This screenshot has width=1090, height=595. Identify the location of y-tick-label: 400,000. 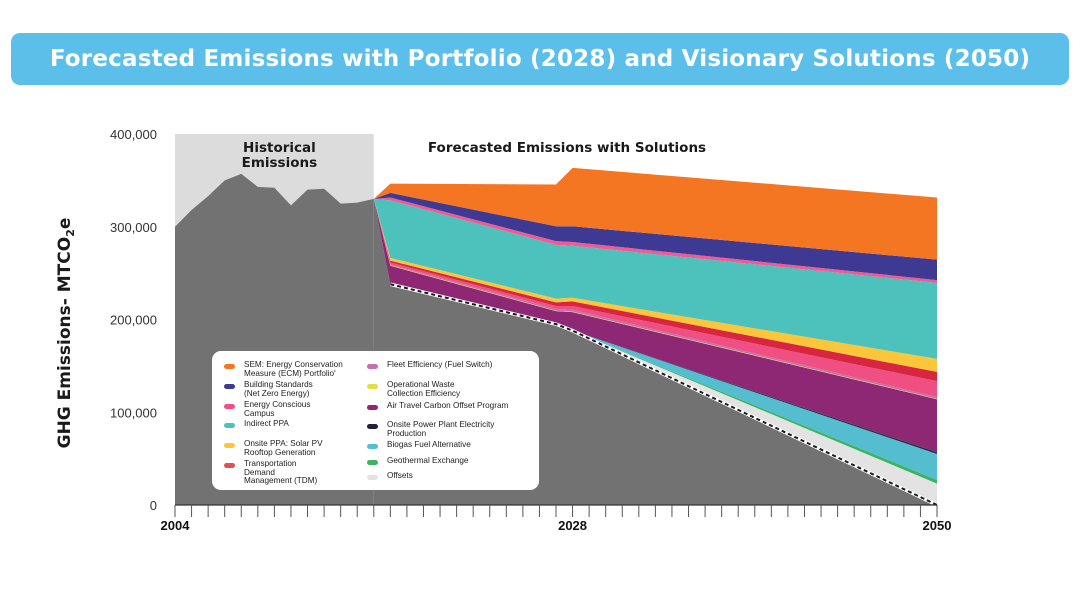
(133, 134).